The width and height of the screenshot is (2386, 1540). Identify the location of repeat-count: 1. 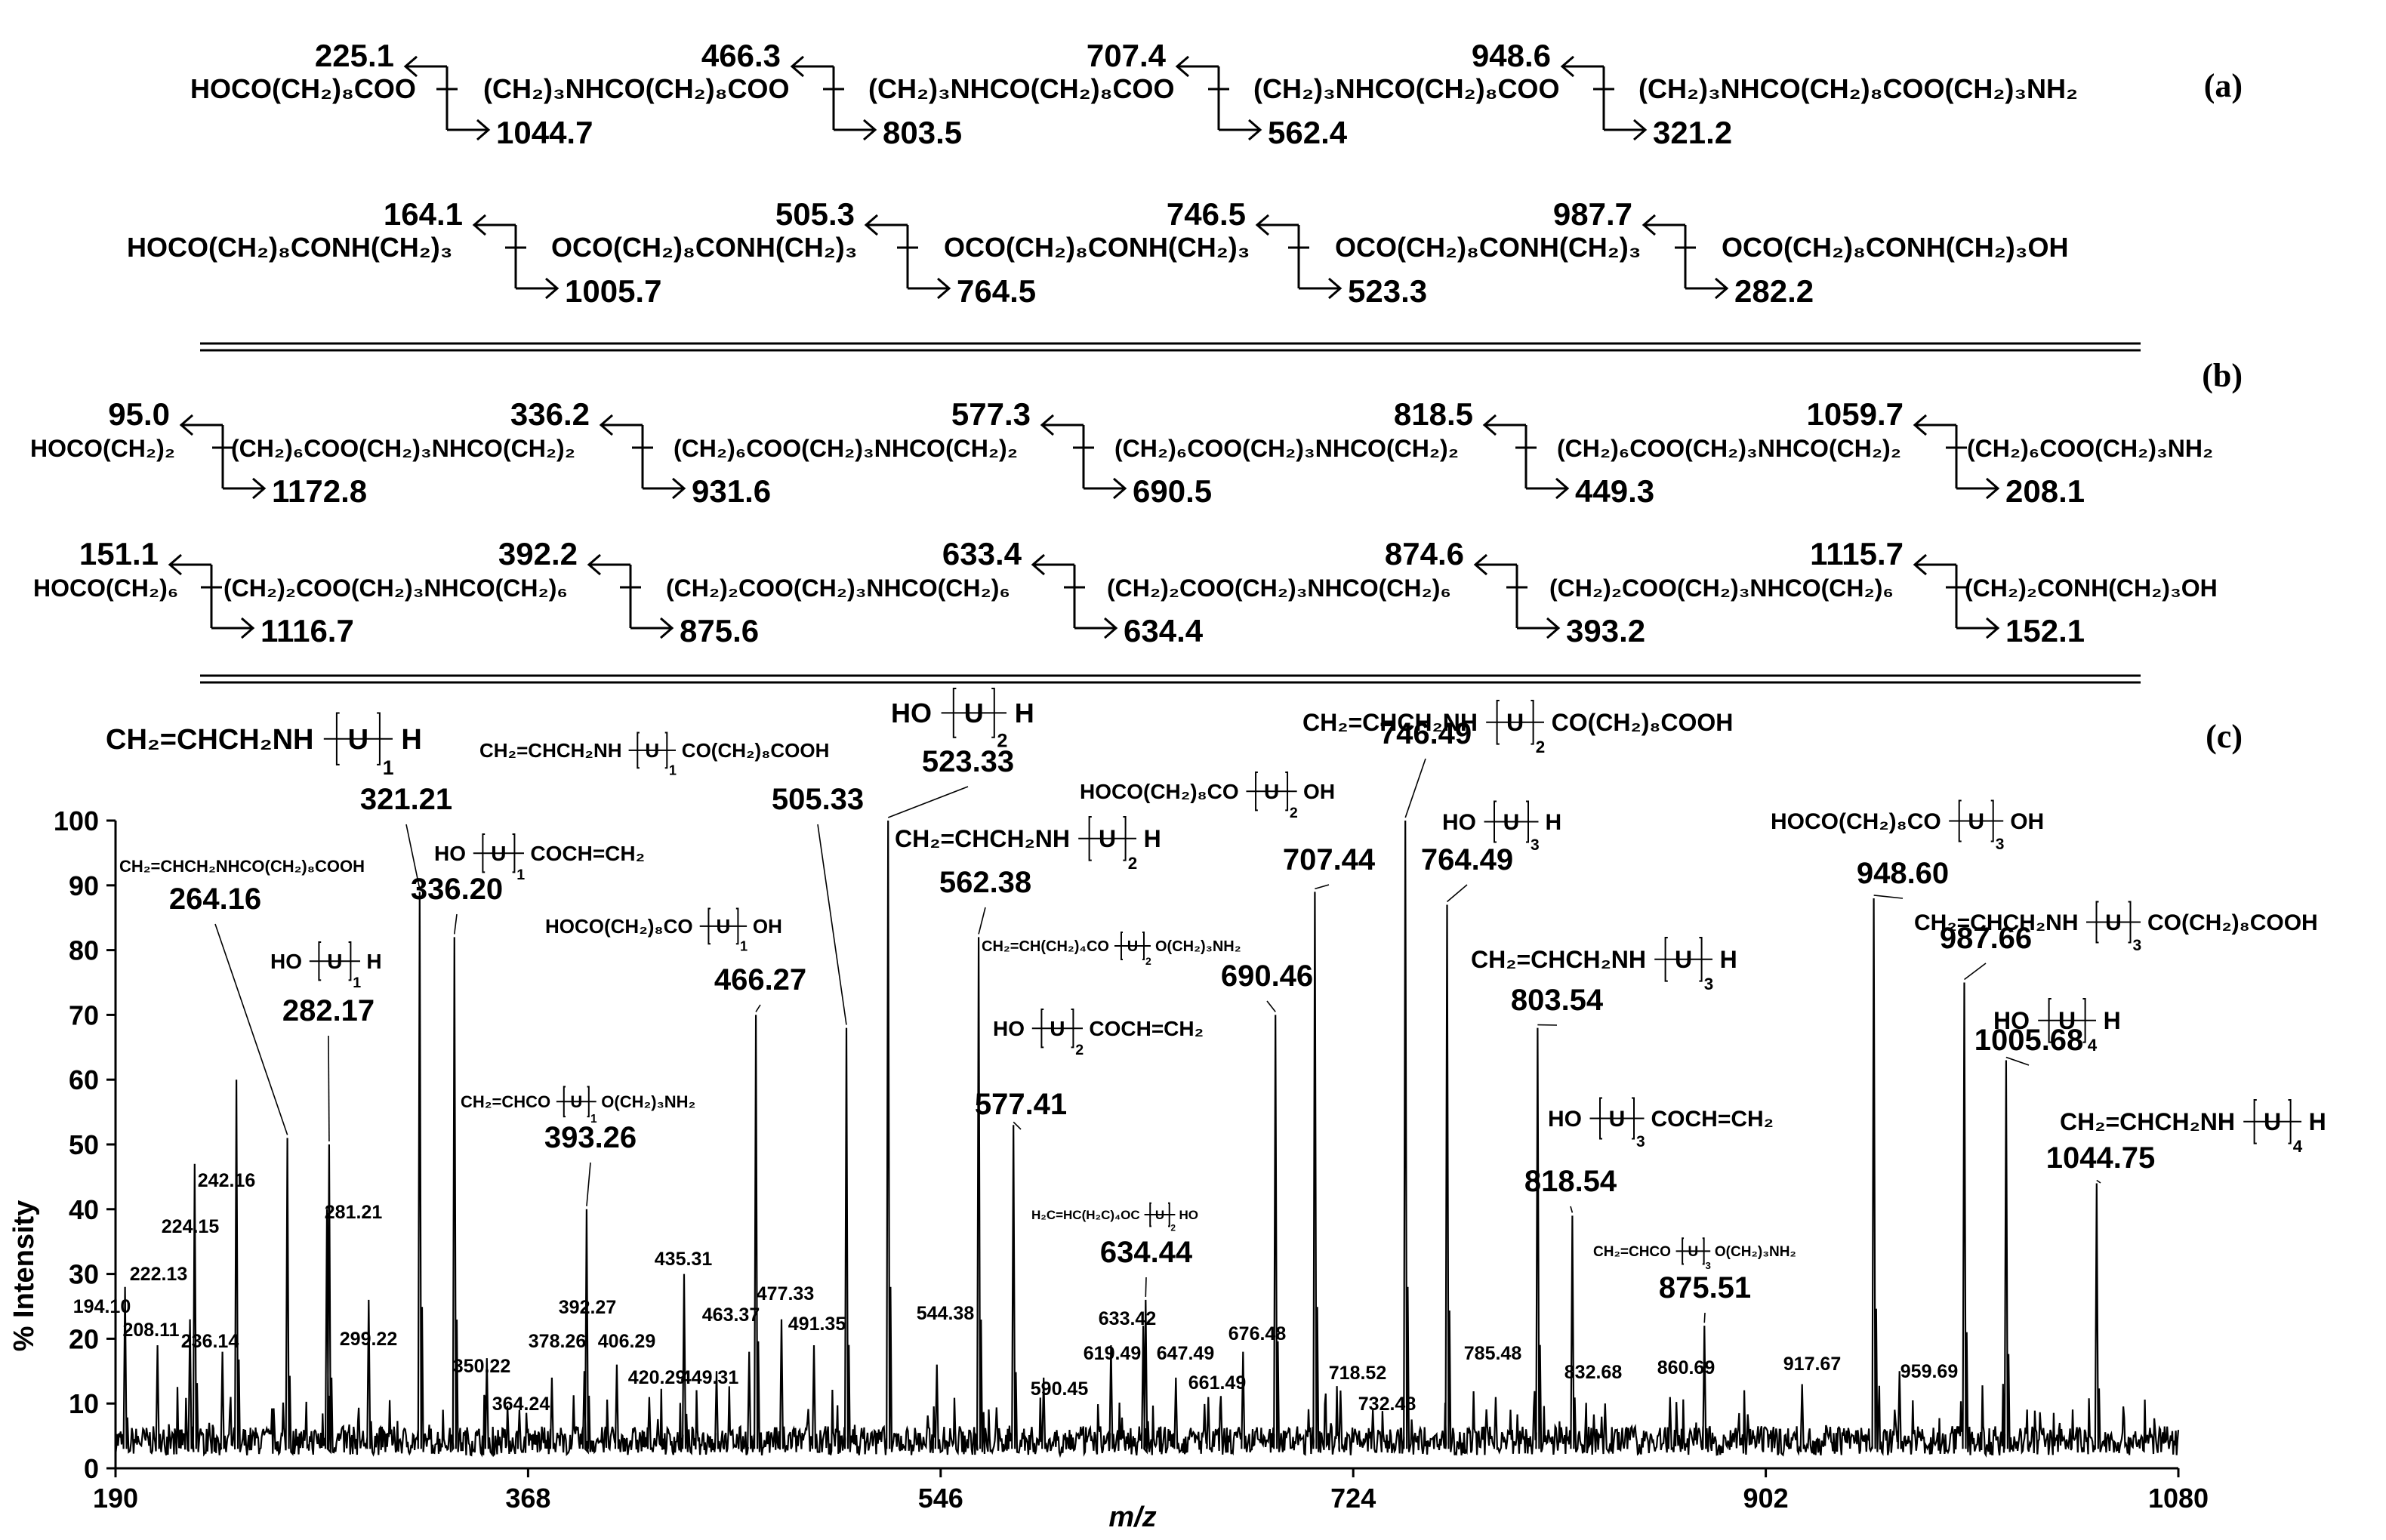
(520, 875).